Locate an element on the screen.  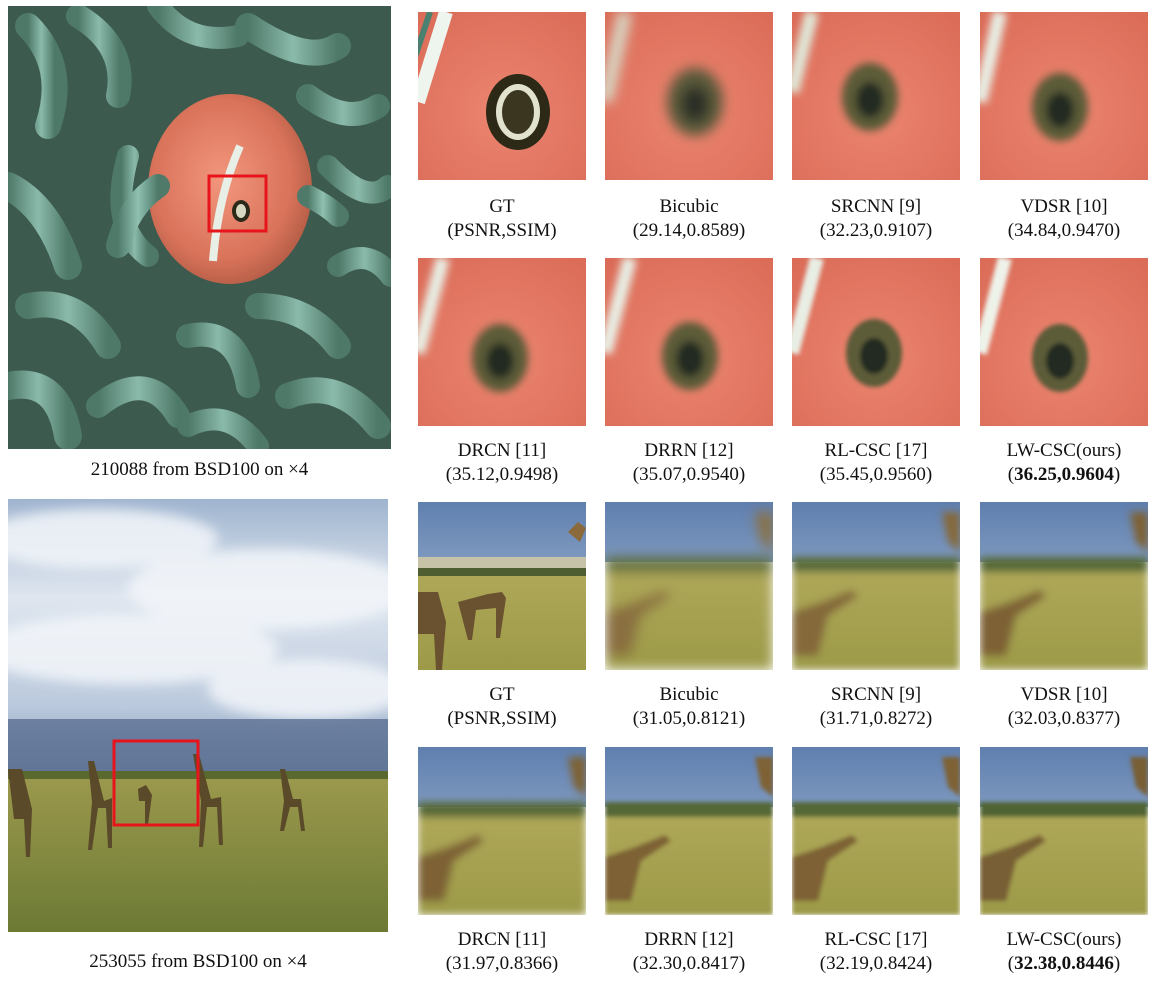
giraffe-image is located at coordinates (198, 715).